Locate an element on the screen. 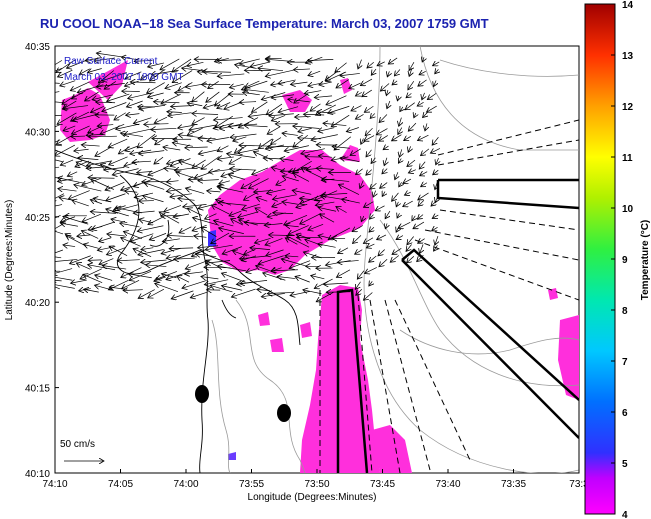 The image size is (651, 519). x-tick-label: 74:10 is located at coordinates (54, 484).